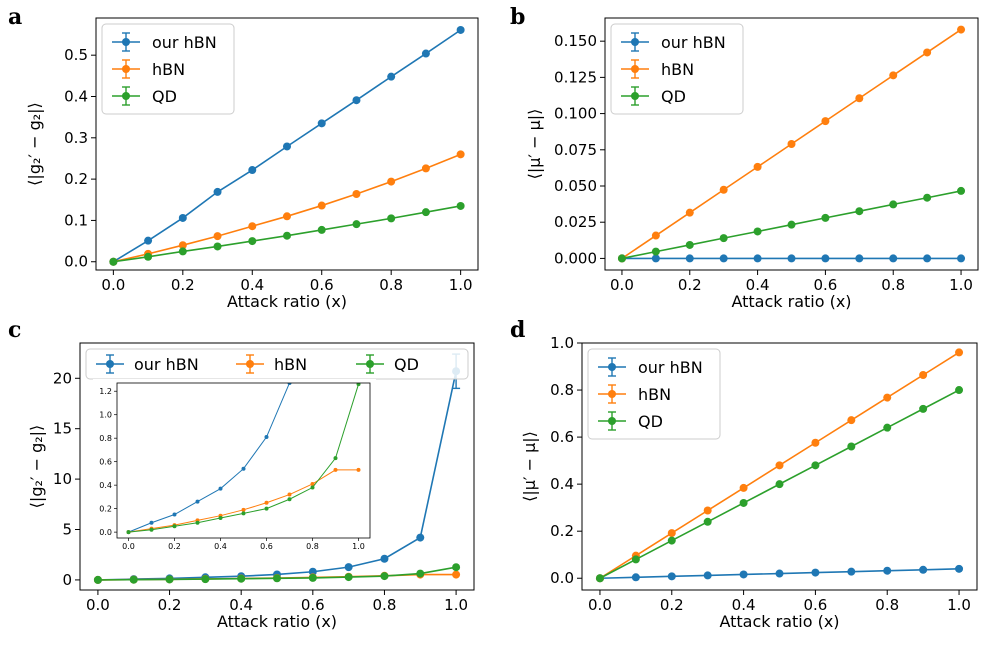  What do you see at coordinates (562, 343) in the screenshot?
I see `y-tick-label: 1.0` at bounding box center [562, 343].